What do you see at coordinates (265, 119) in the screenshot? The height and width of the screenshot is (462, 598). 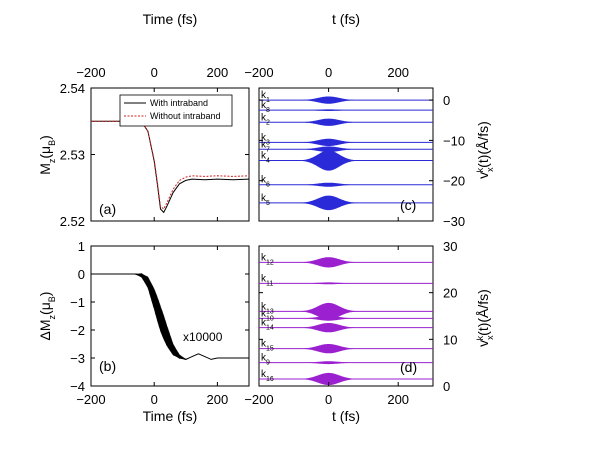 I see `series-label-k2: k2` at bounding box center [265, 119].